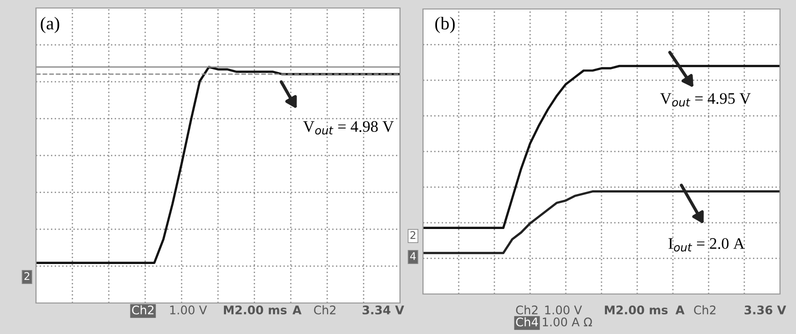  What do you see at coordinates (348, 128) in the screenshot?
I see `annotation: V$_{out}$ = 4.98 V` at bounding box center [348, 128].